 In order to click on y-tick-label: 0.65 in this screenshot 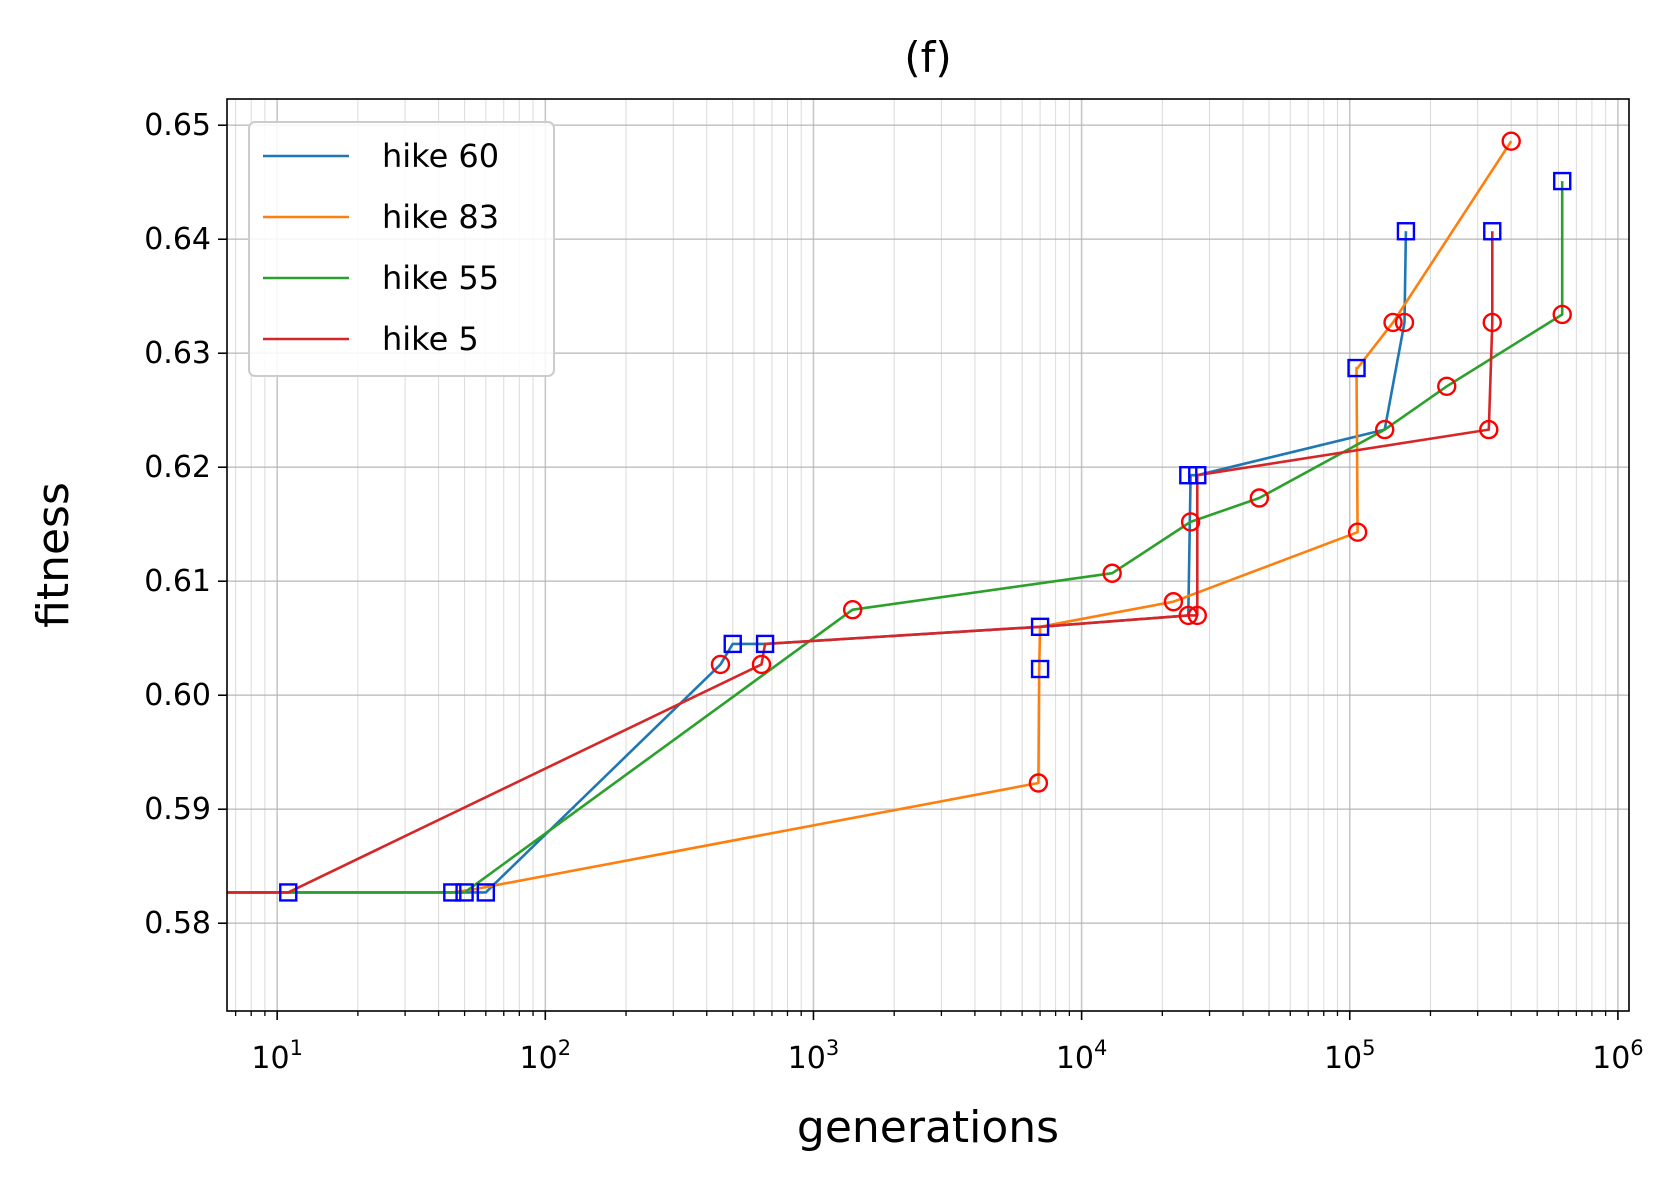, I will do `click(177, 125)`.